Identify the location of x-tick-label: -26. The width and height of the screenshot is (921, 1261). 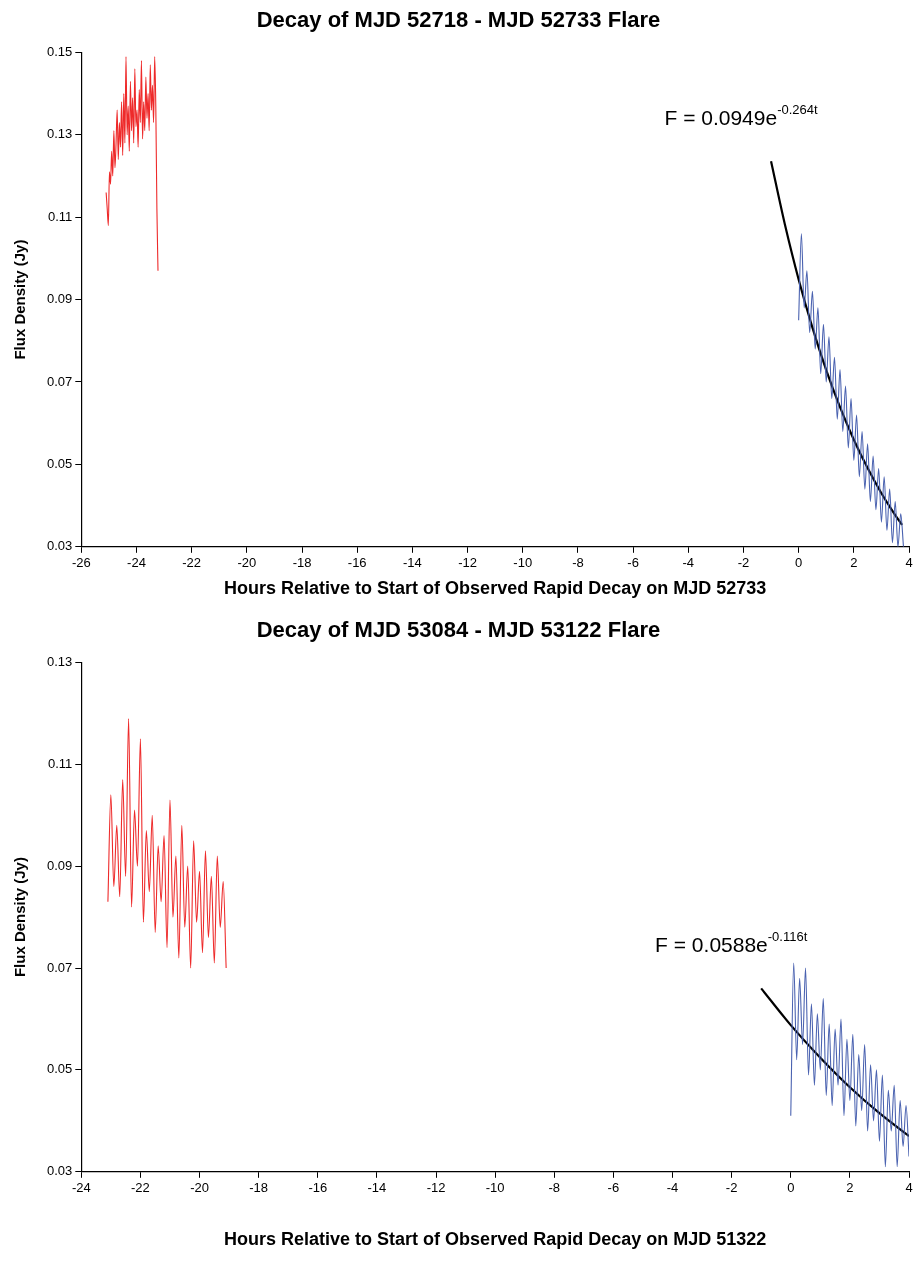
(81, 563).